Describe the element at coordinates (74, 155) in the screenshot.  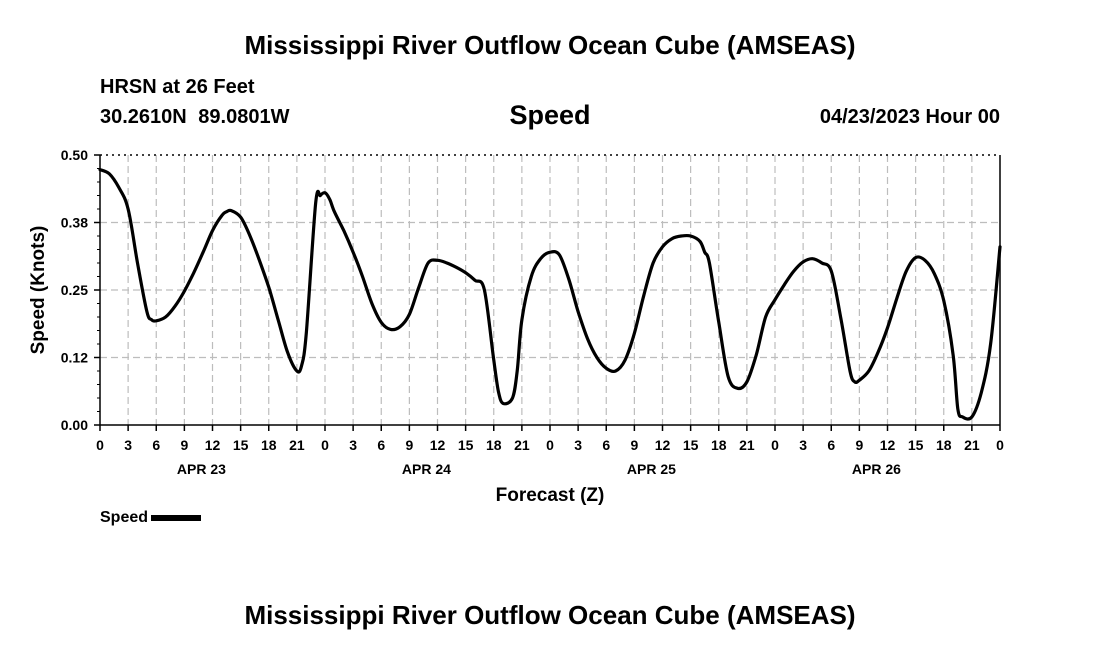
I see `y-tick-label: 0.50` at that location.